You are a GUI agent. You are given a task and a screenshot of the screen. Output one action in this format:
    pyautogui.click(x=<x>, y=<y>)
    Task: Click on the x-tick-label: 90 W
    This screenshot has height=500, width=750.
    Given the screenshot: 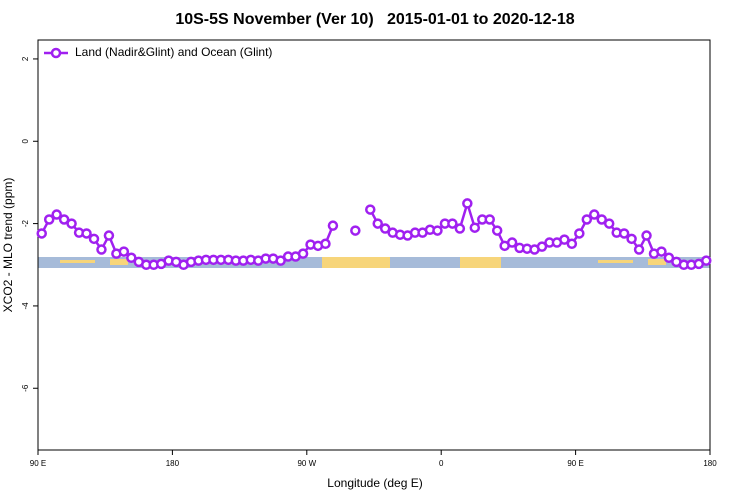 What is the action you would take?
    pyautogui.click(x=306, y=463)
    